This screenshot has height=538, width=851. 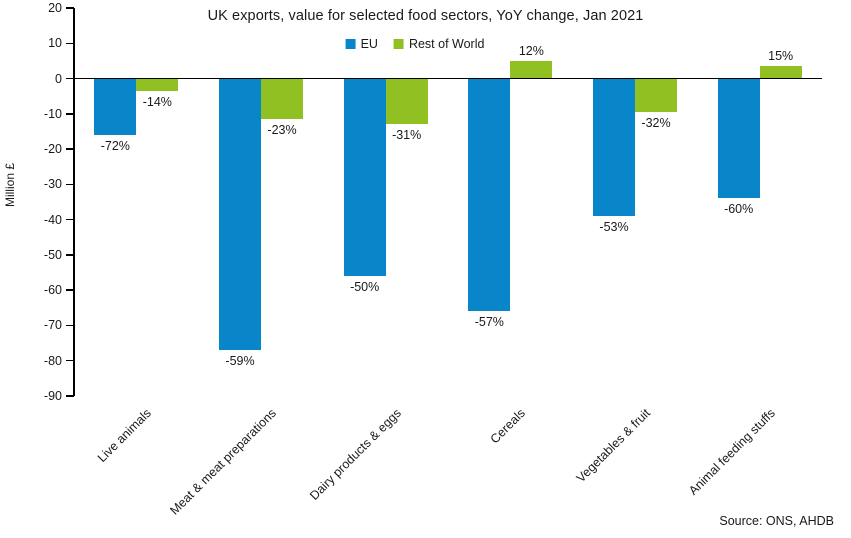 I want to click on y-tick-label-20: 20, so click(x=55, y=8).